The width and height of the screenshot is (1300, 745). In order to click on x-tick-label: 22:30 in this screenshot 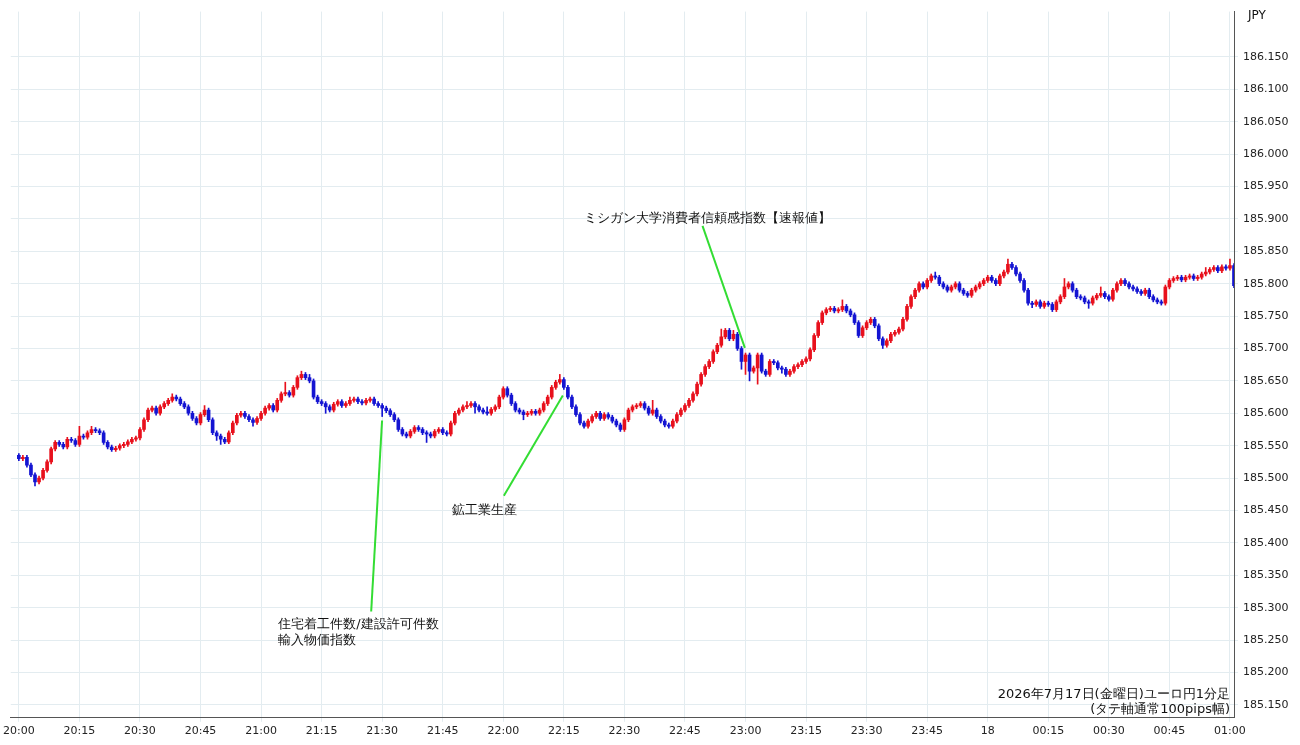, I will do `click(624, 731)`.